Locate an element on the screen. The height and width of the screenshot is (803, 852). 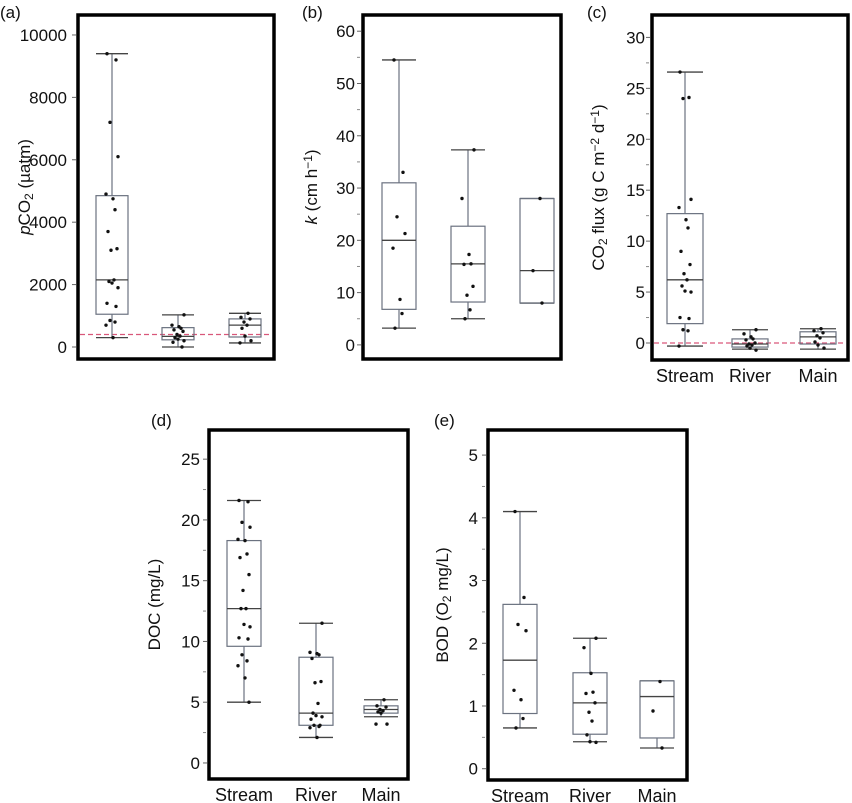
box-stream is located at coordinates (244, 601).